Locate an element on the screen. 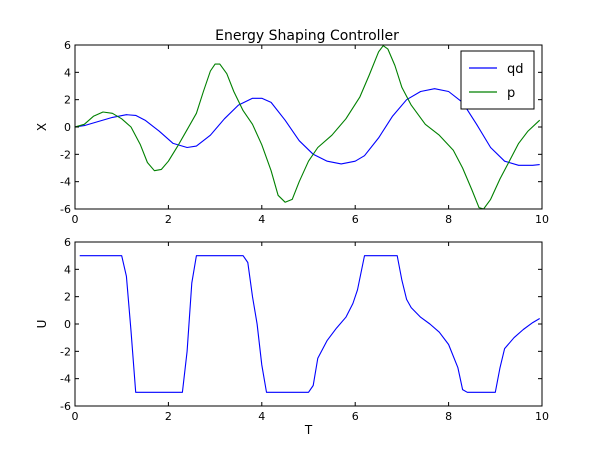 This screenshot has width=600, height=450. y-axis-label: U is located at coordinates (42, 324).